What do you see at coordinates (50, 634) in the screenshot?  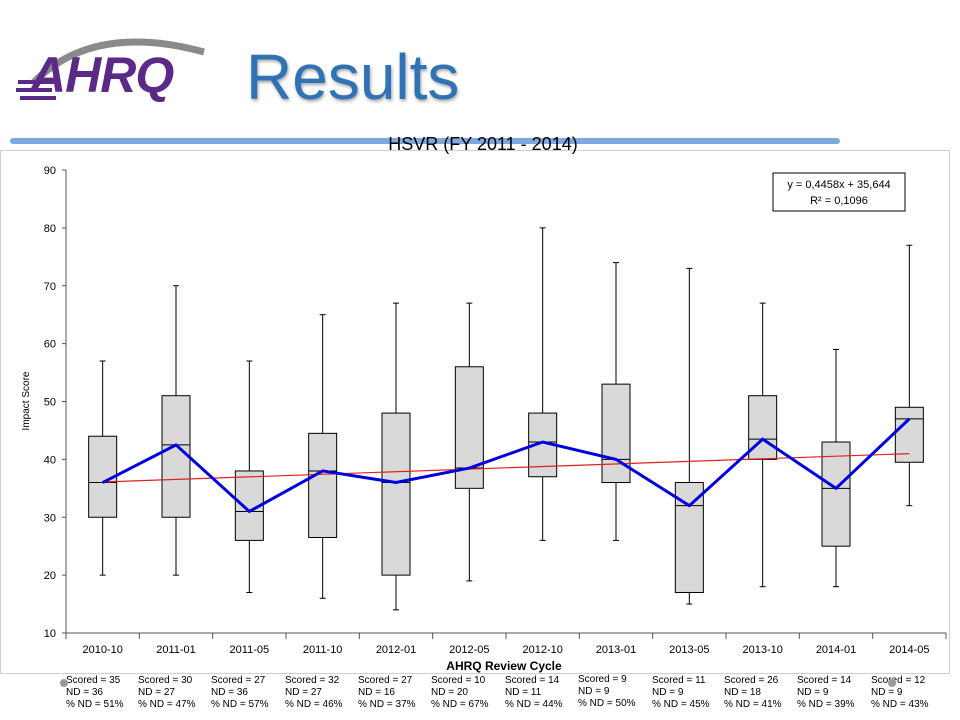 I see `y-tick-label: 10` at bounding box center [50, 634].